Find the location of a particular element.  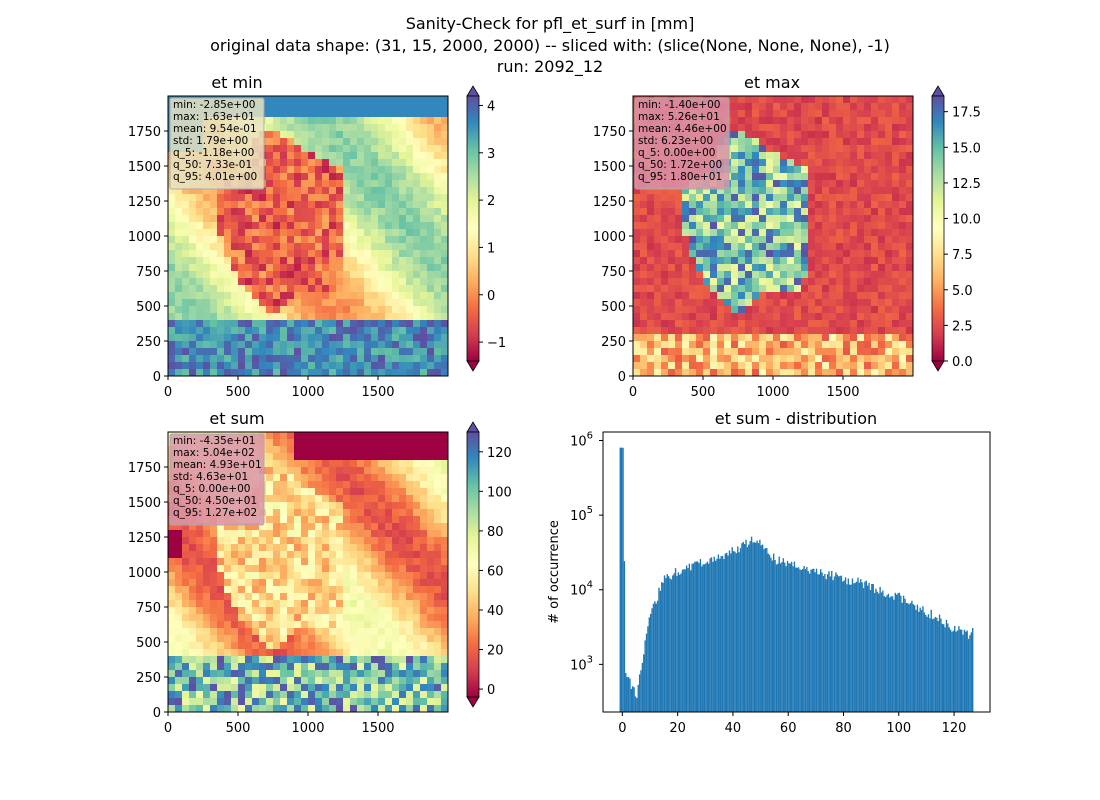

colorbar-tick-label: 0.0 is located at coordinates (962, 362).